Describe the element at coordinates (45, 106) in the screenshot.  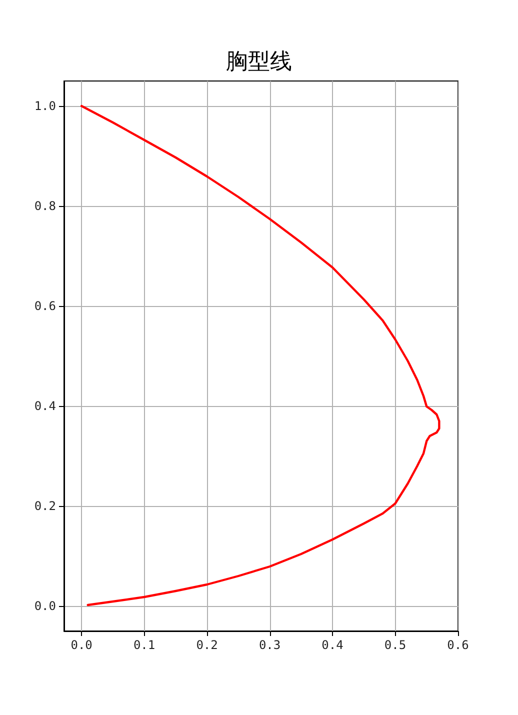
I see `y-tick-label: 1.0` at that location.